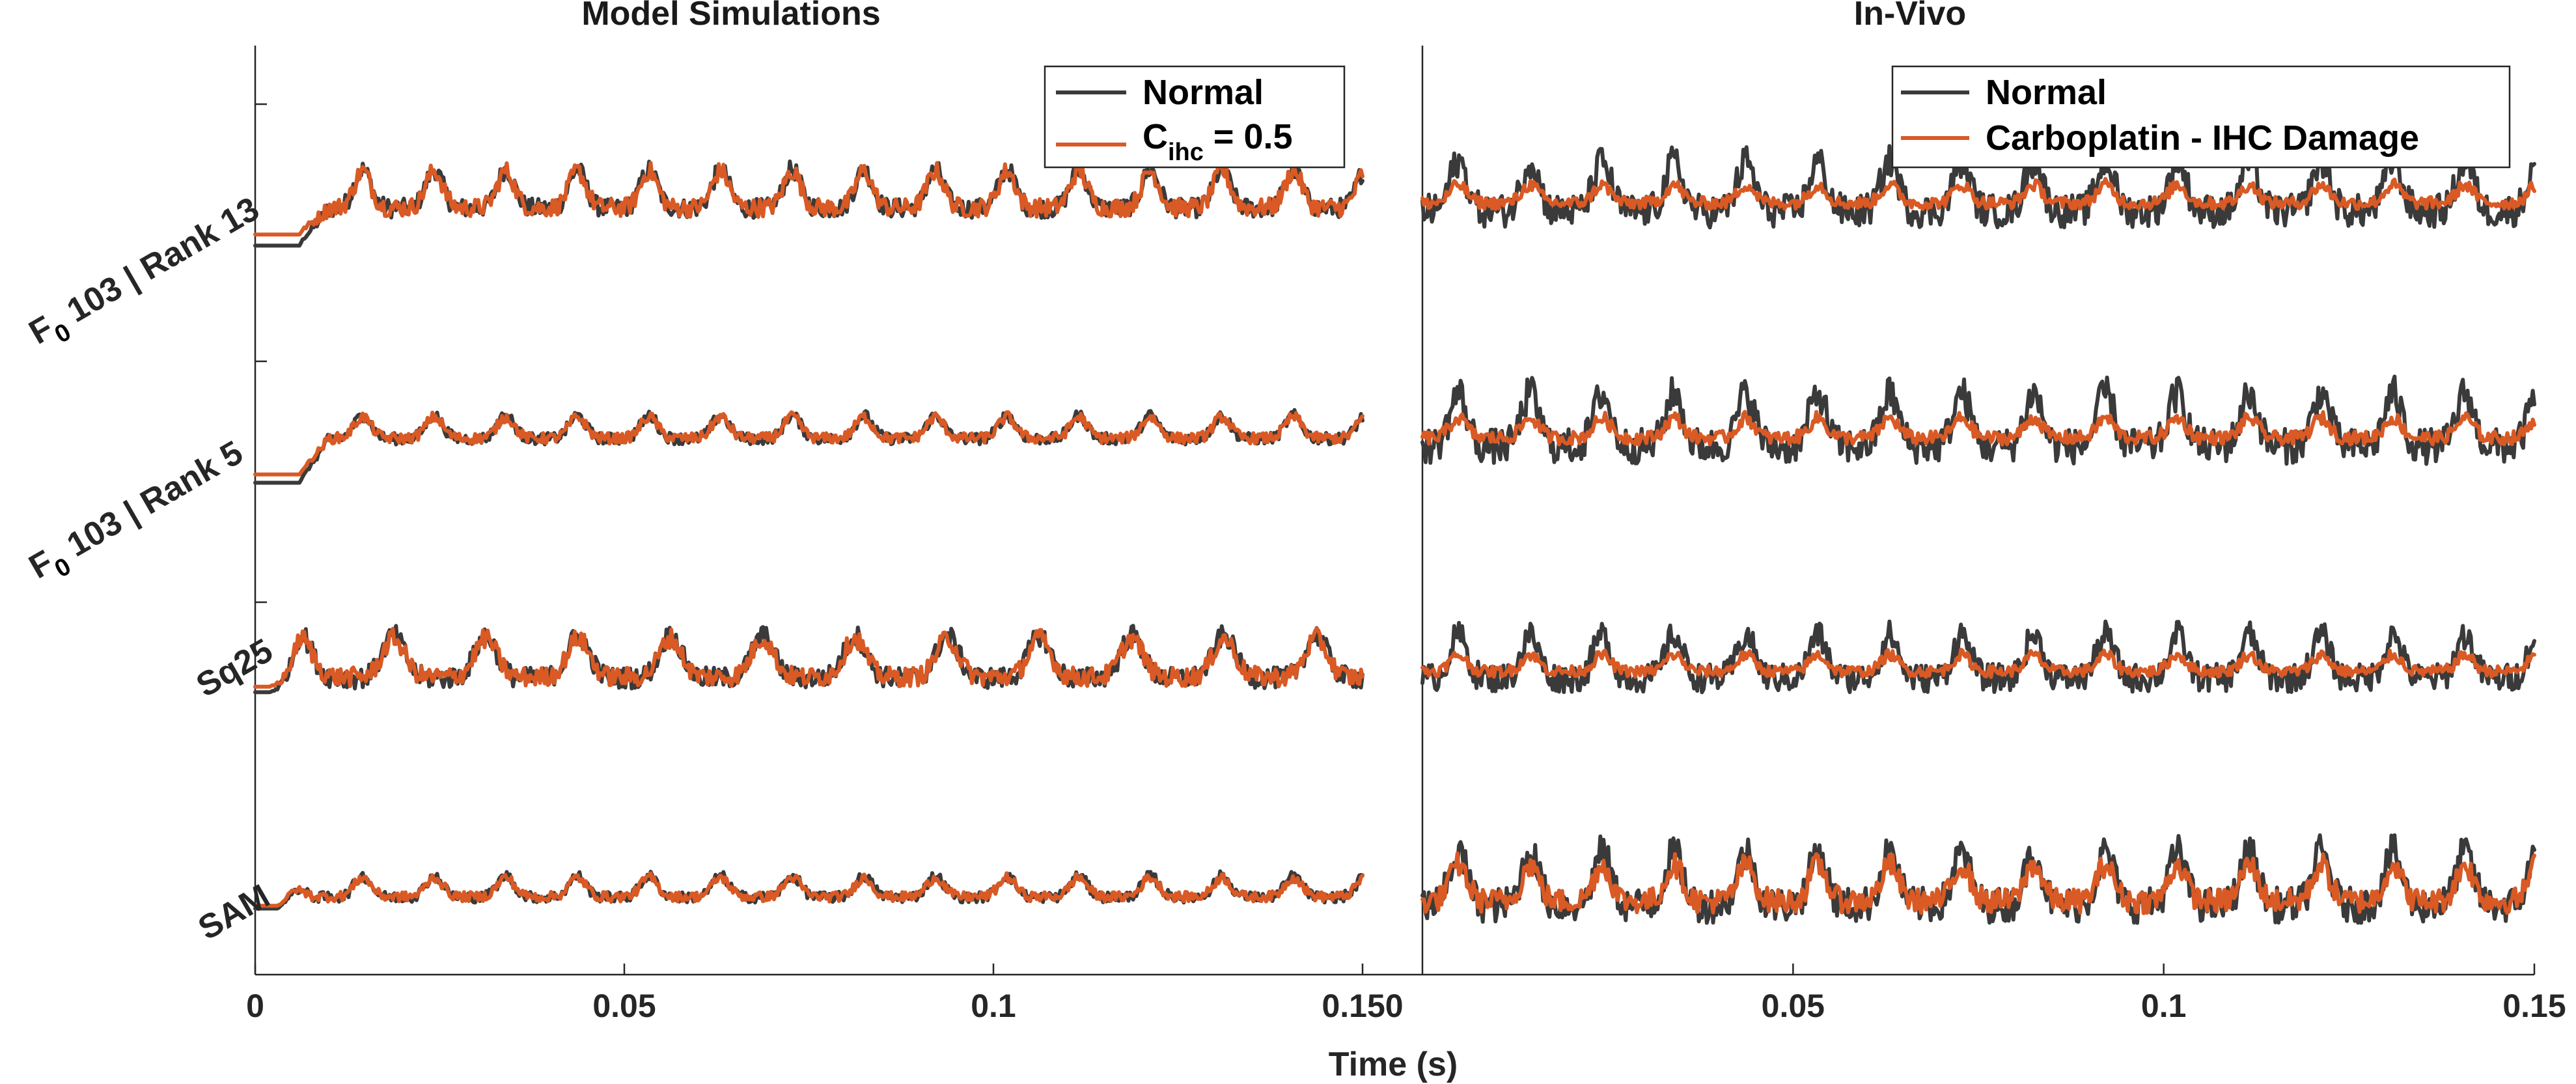 The image size is (2576, 1084). I want to click on legend-label-normal: Normal, so click(1203, 93).